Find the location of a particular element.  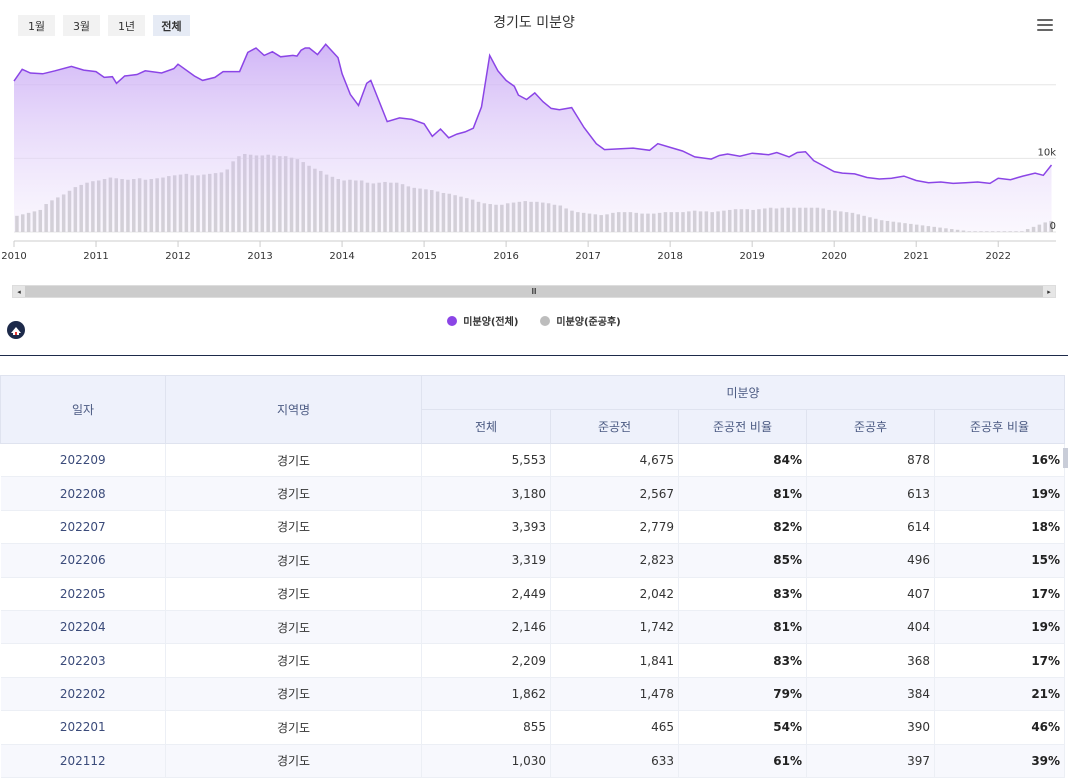

cell-after-ratio: 39% is located at coordinates (1000, 761).